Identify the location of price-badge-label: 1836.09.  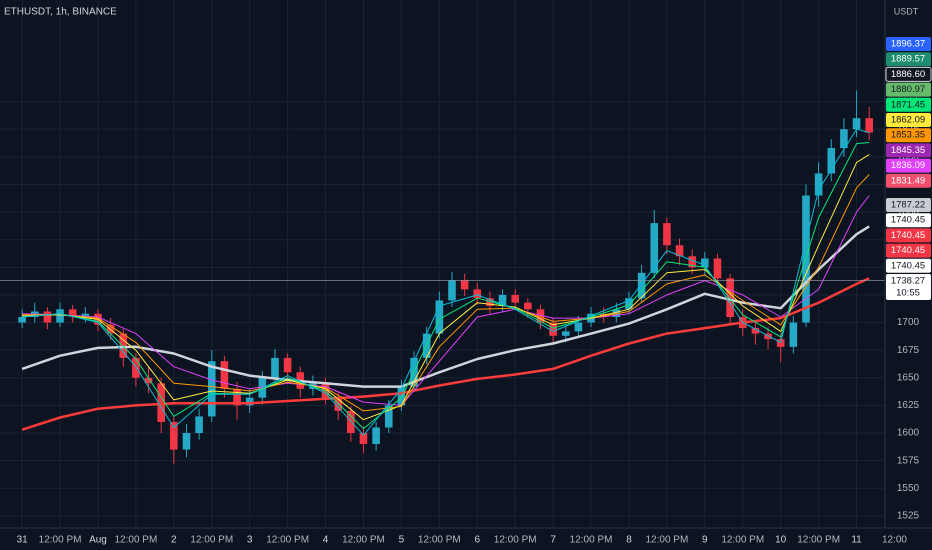
(908, 165).